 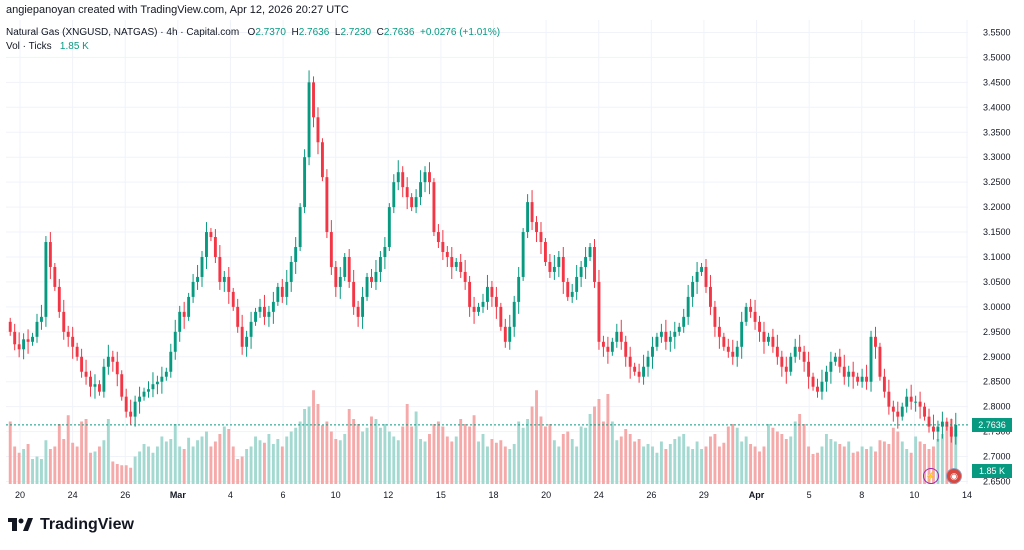 What do you see at coordinates (931, 476) in the screenshot?
I see `lightning-icon: ⚡` at bounding box center [931, 476].